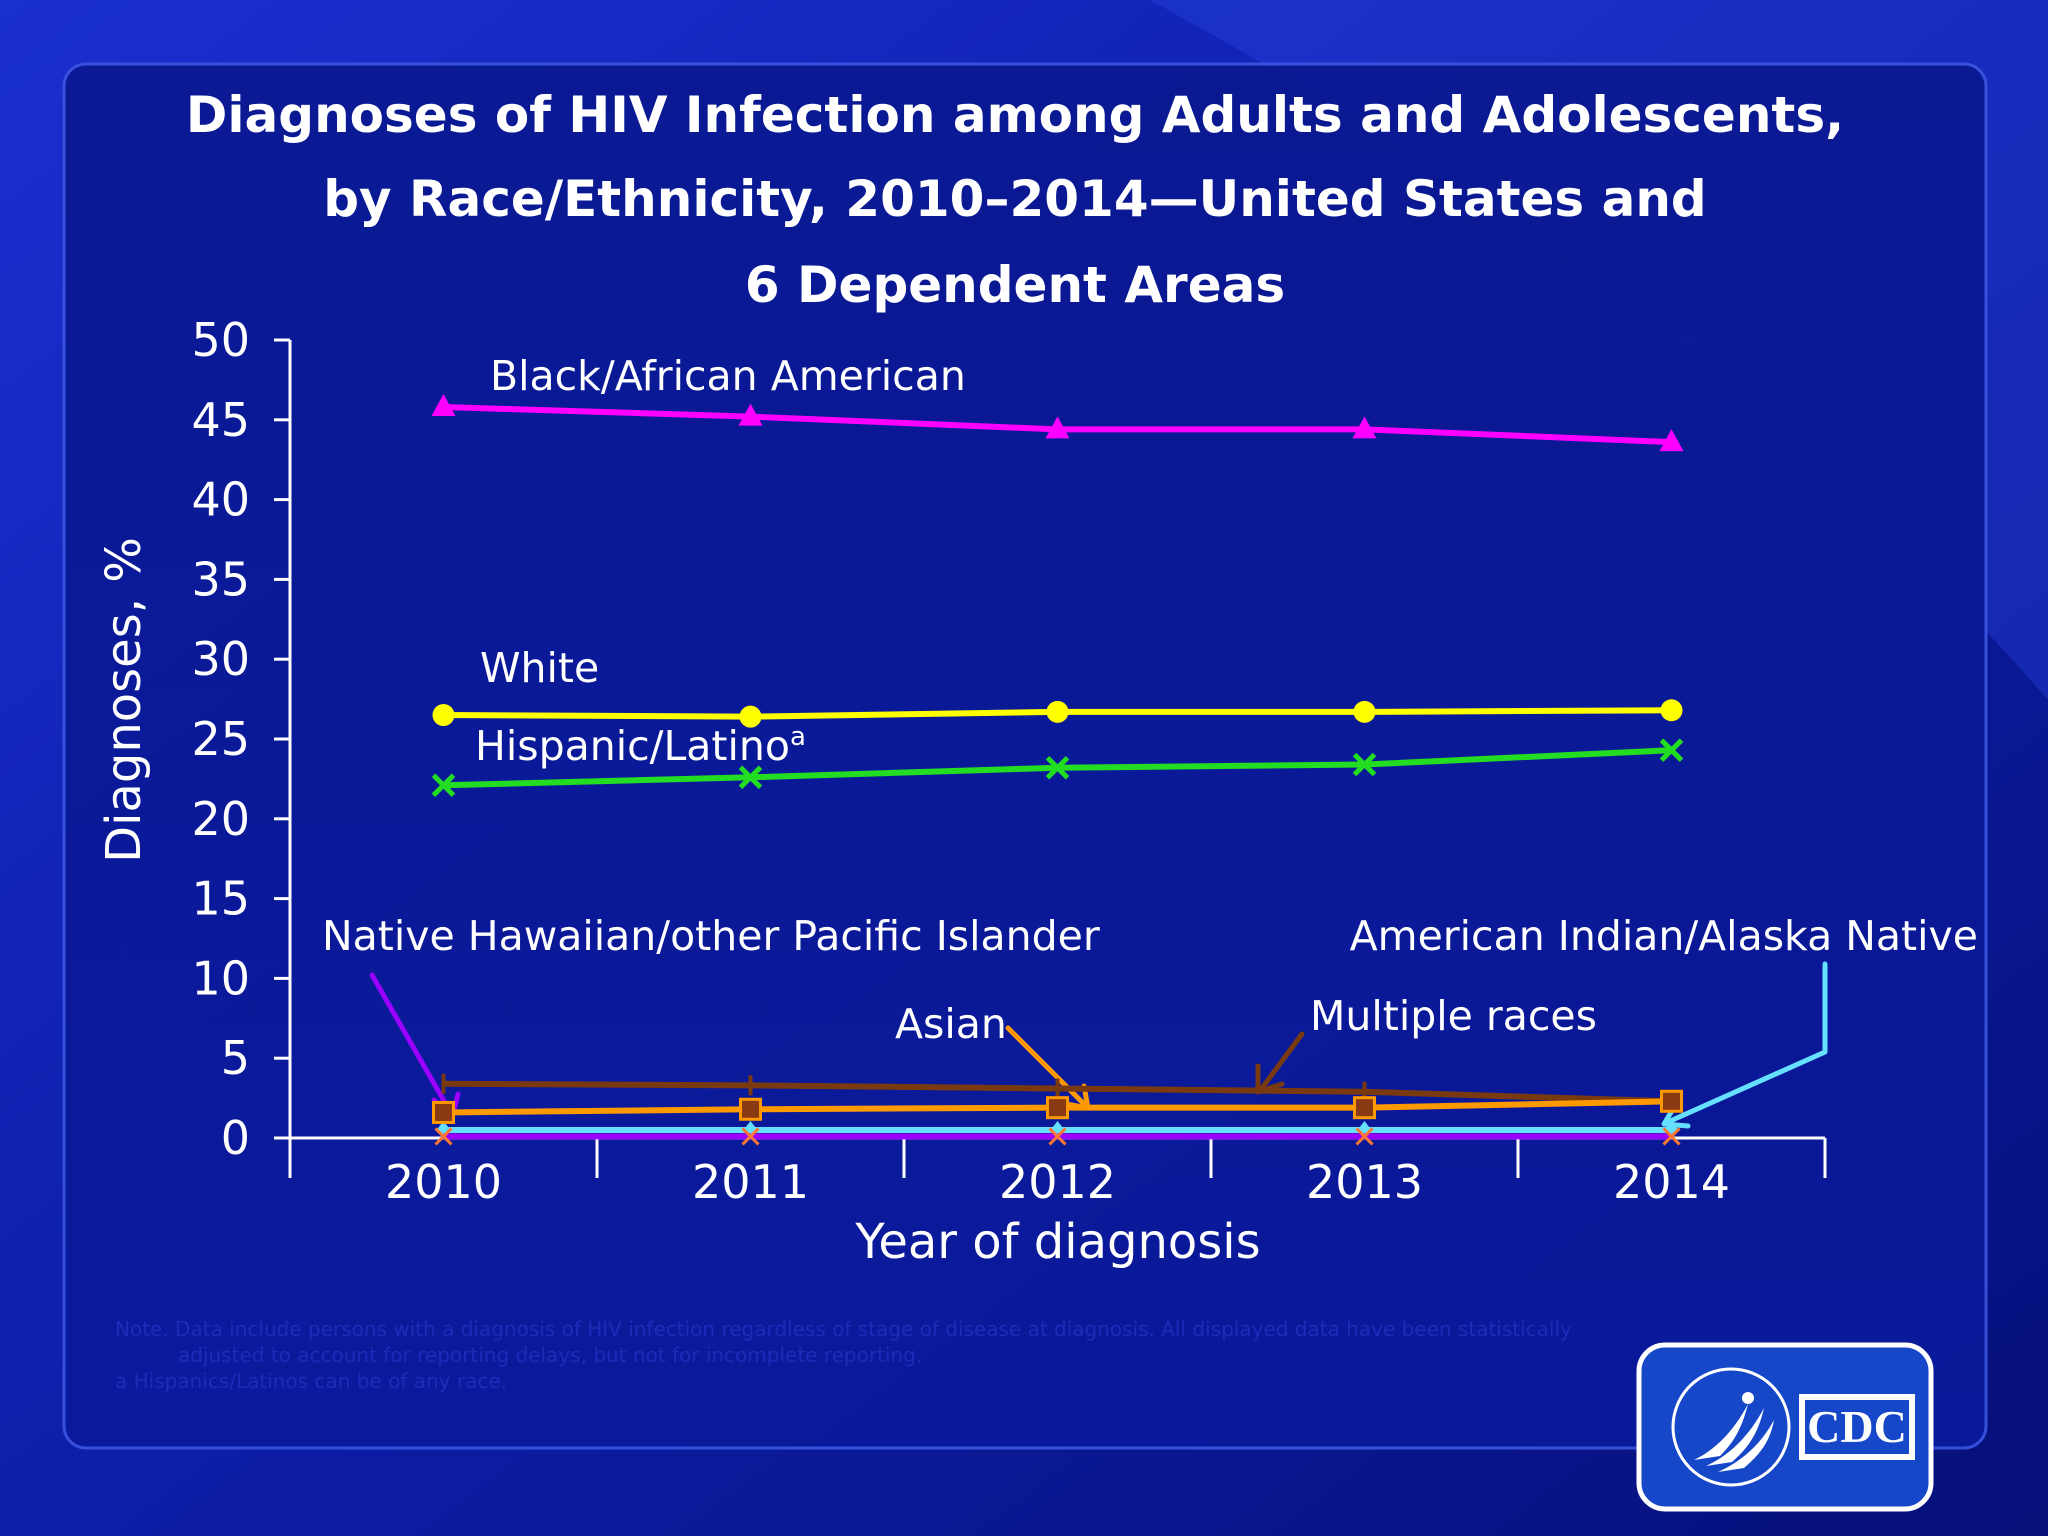 This screenshot has width=2048, height=1536. Describe the element at coordinates (1057, 1182) in the screenshot. I see `x-tick-label: 2012` at that location.